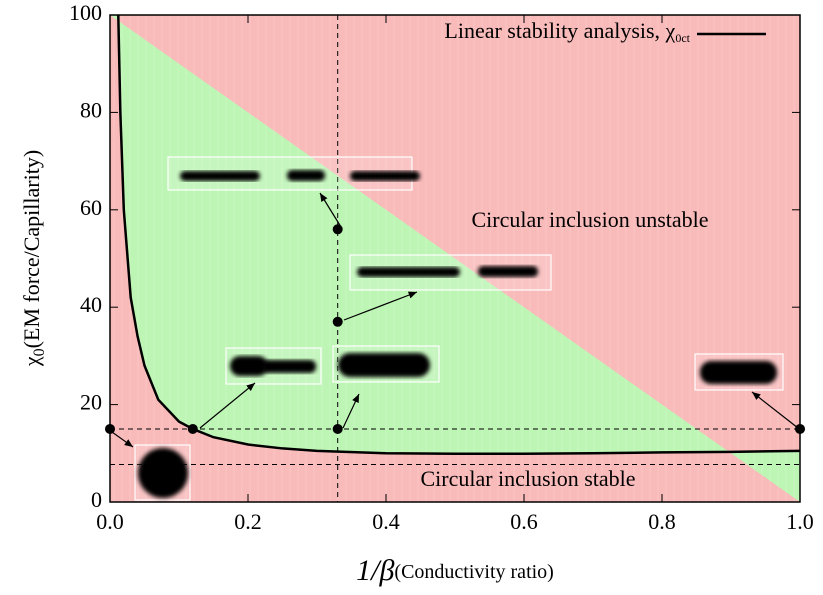 Image resolution: width=823 pixels, height=595 pixels. What do you see at coordinates (31, 249) in the screenshot?
I see `y-label-rest: (EM force/Capillarity)` at bounding box center [31, 249].